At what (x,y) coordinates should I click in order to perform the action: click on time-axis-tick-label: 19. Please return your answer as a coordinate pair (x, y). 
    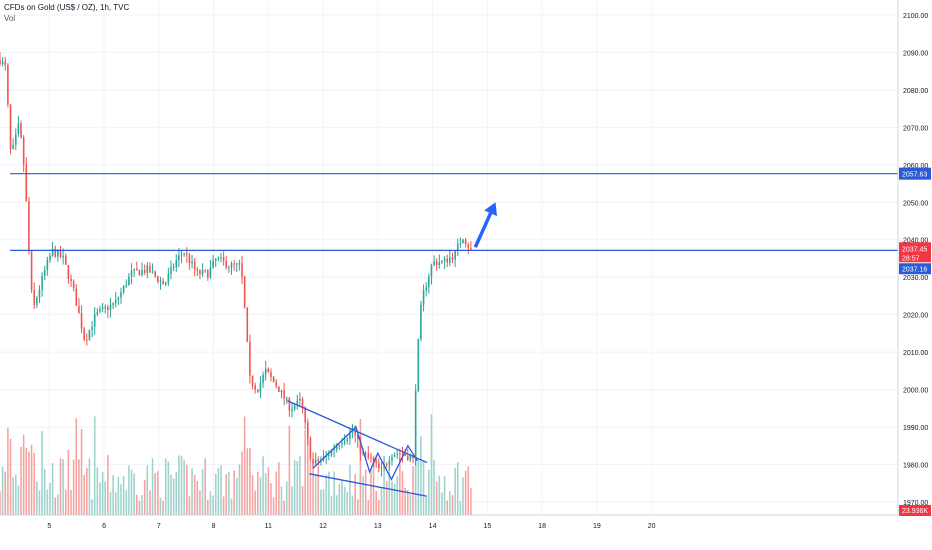
    Looking at the image, I should click on (597, 526).